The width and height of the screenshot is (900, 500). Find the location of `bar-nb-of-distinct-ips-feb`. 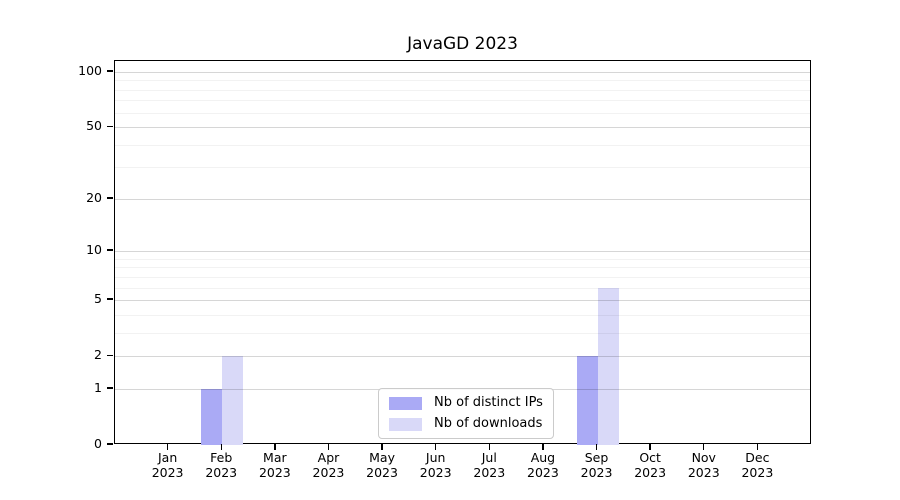

bar-nb-of-distinct-ips-feb is located at coordinates (212, 416).